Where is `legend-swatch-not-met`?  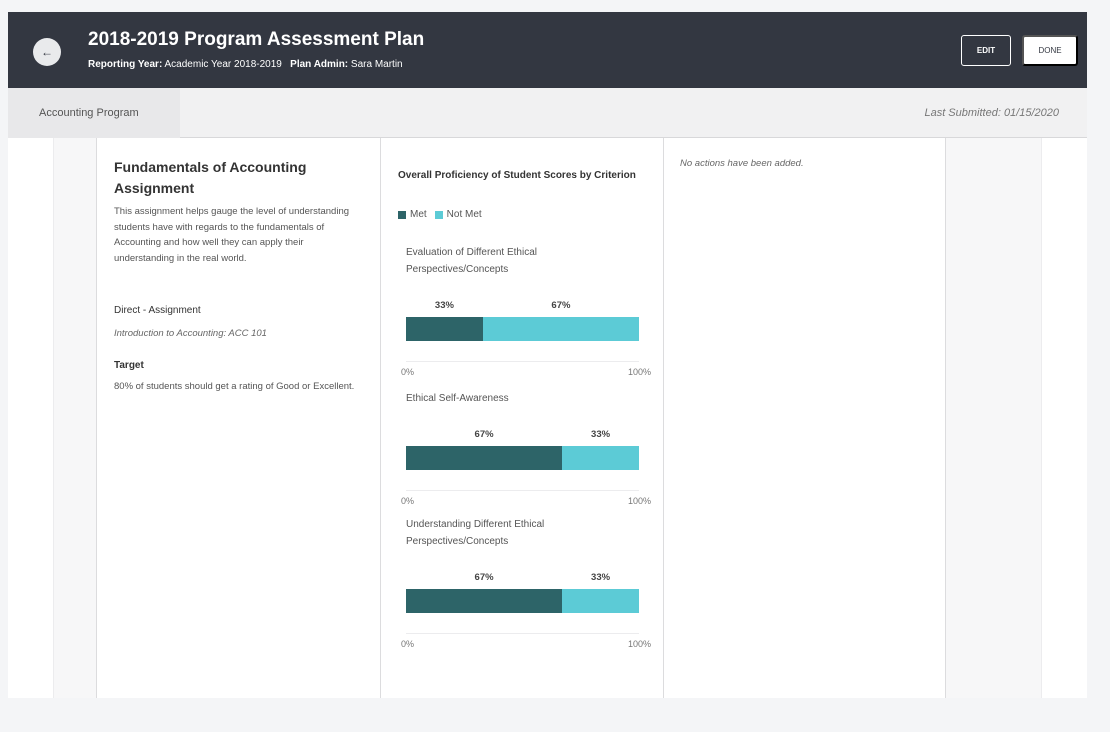 legend-swatch-not-met is located at coordinates (438, 214).